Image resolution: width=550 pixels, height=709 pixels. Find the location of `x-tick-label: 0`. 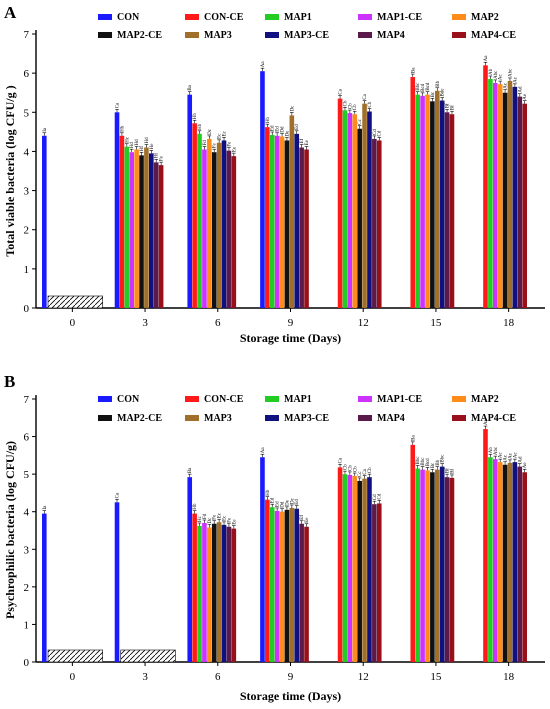

x-tick-label: 0 is located at coordinates (73, 677).